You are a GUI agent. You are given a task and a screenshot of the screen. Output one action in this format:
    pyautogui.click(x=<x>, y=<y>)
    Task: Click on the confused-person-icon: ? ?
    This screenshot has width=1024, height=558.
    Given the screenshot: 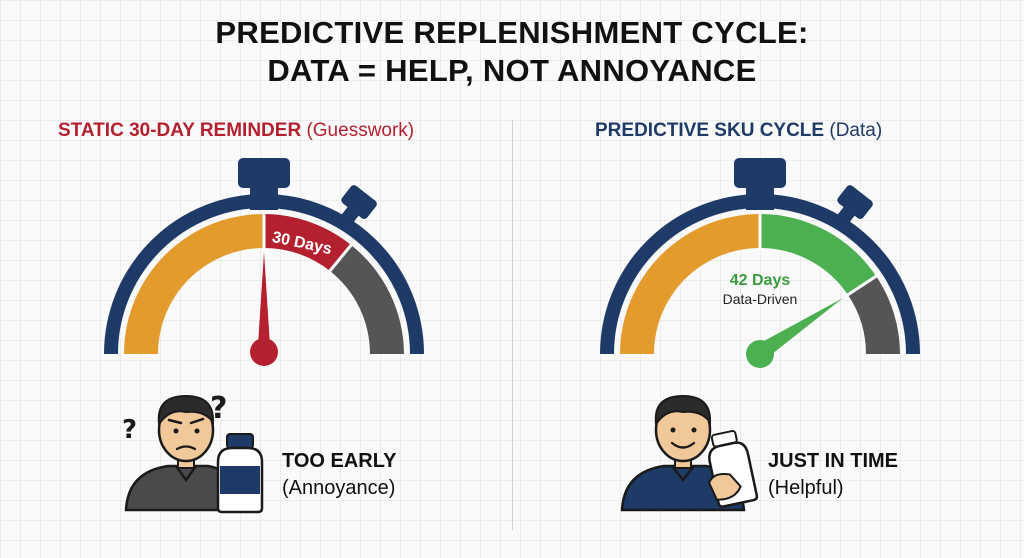 What is the action you would take?
    pyautogui.click(x=184, y=451)
    